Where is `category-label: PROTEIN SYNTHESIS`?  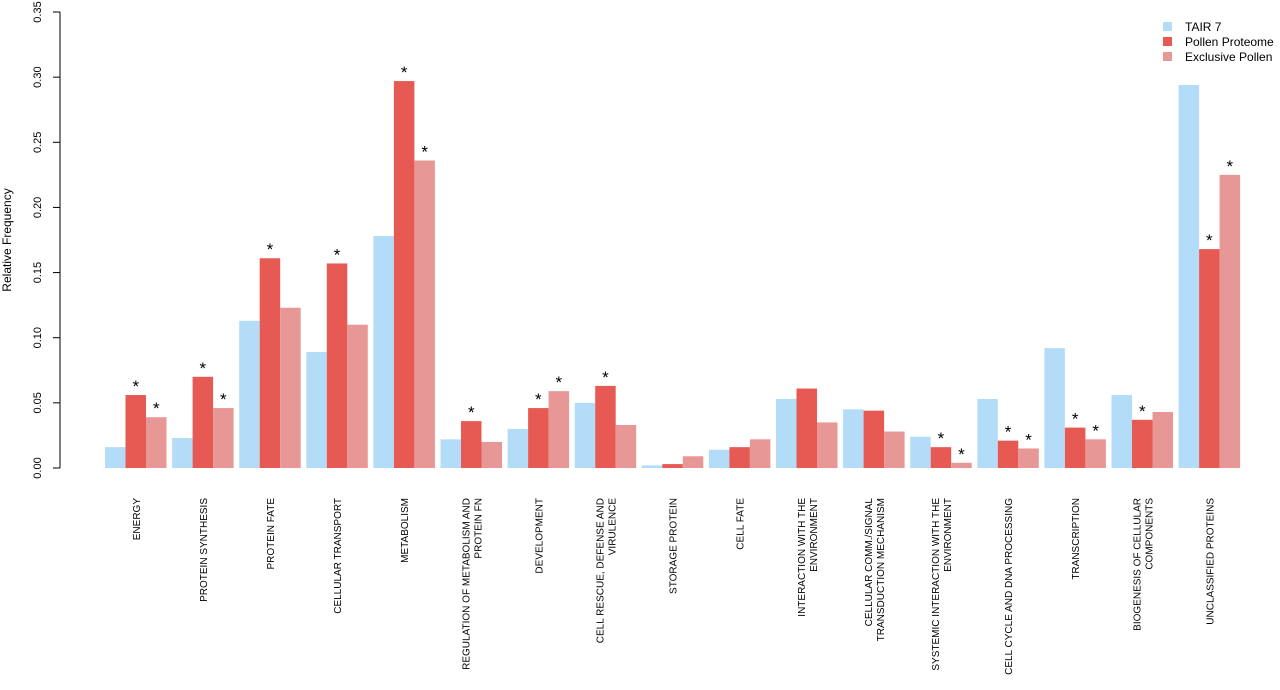 category-label: PROTEIN SYNTHESIS is located at coordinates (204, 550).